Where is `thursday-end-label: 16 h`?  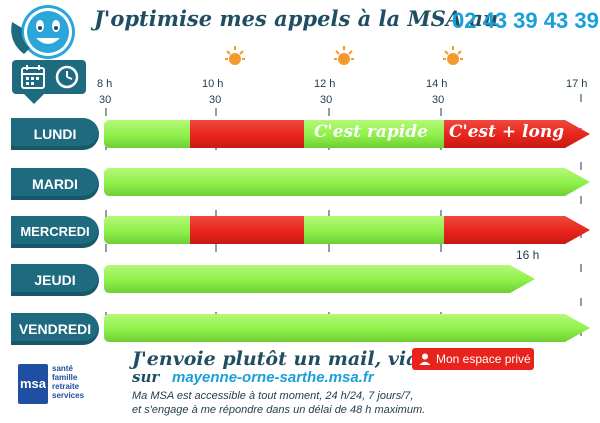
thursday-end-label: 16 h is located at coordinates (528, 255).